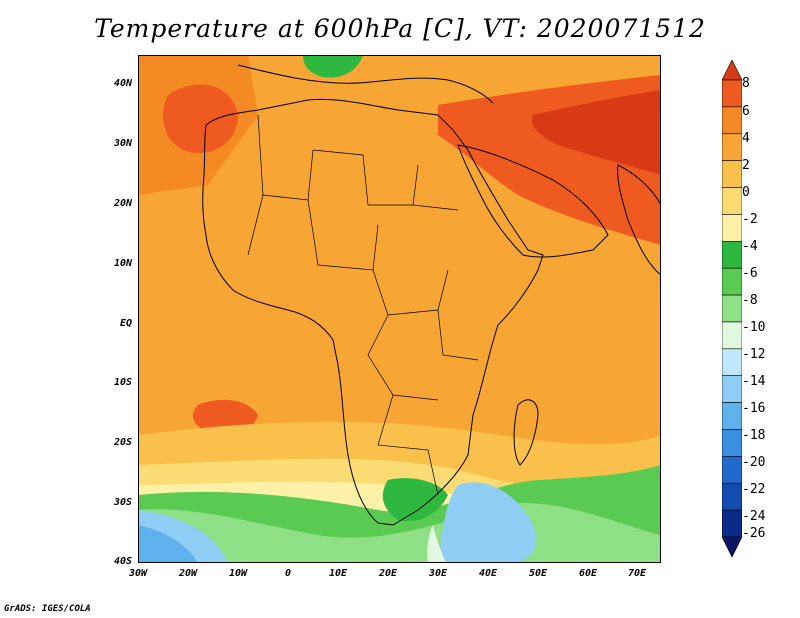 This screenshot has height=618, width=800. What do you see at coordinates (388, 573) in the screenshot?
I see `x-tick-label: 20E` at bounding box center [388, 573].